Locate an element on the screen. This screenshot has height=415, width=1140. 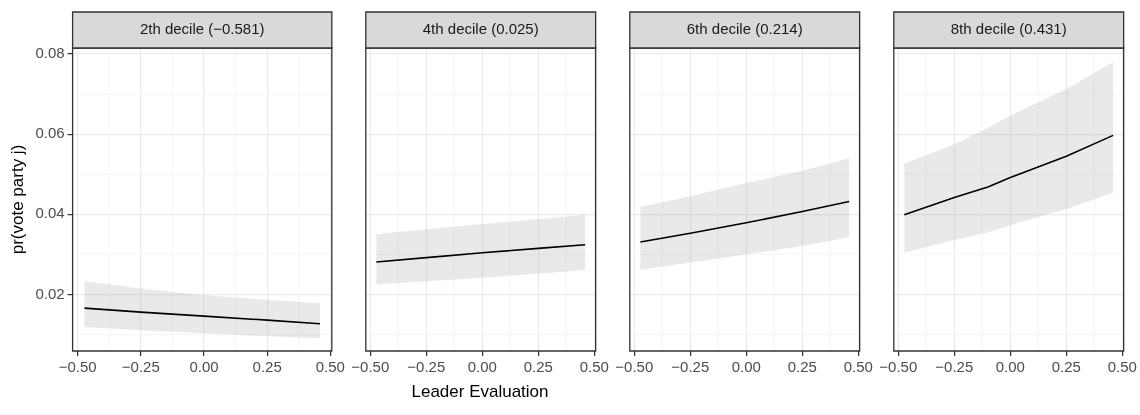
y-axis-title: pr(vote party j) is located at coordinates (17, 199).